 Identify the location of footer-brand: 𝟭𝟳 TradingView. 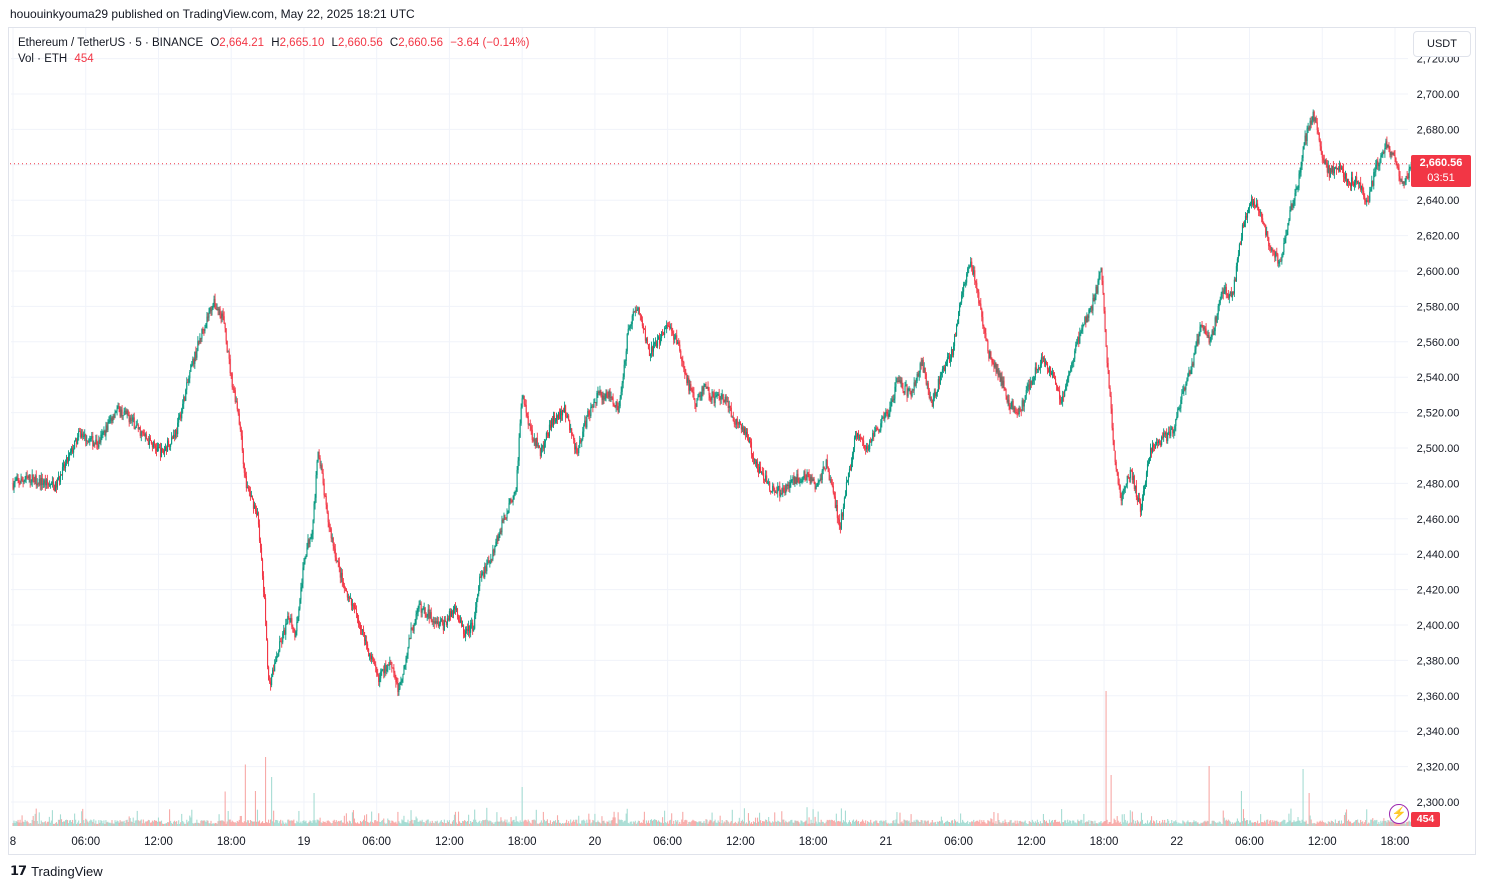
(56, 871).